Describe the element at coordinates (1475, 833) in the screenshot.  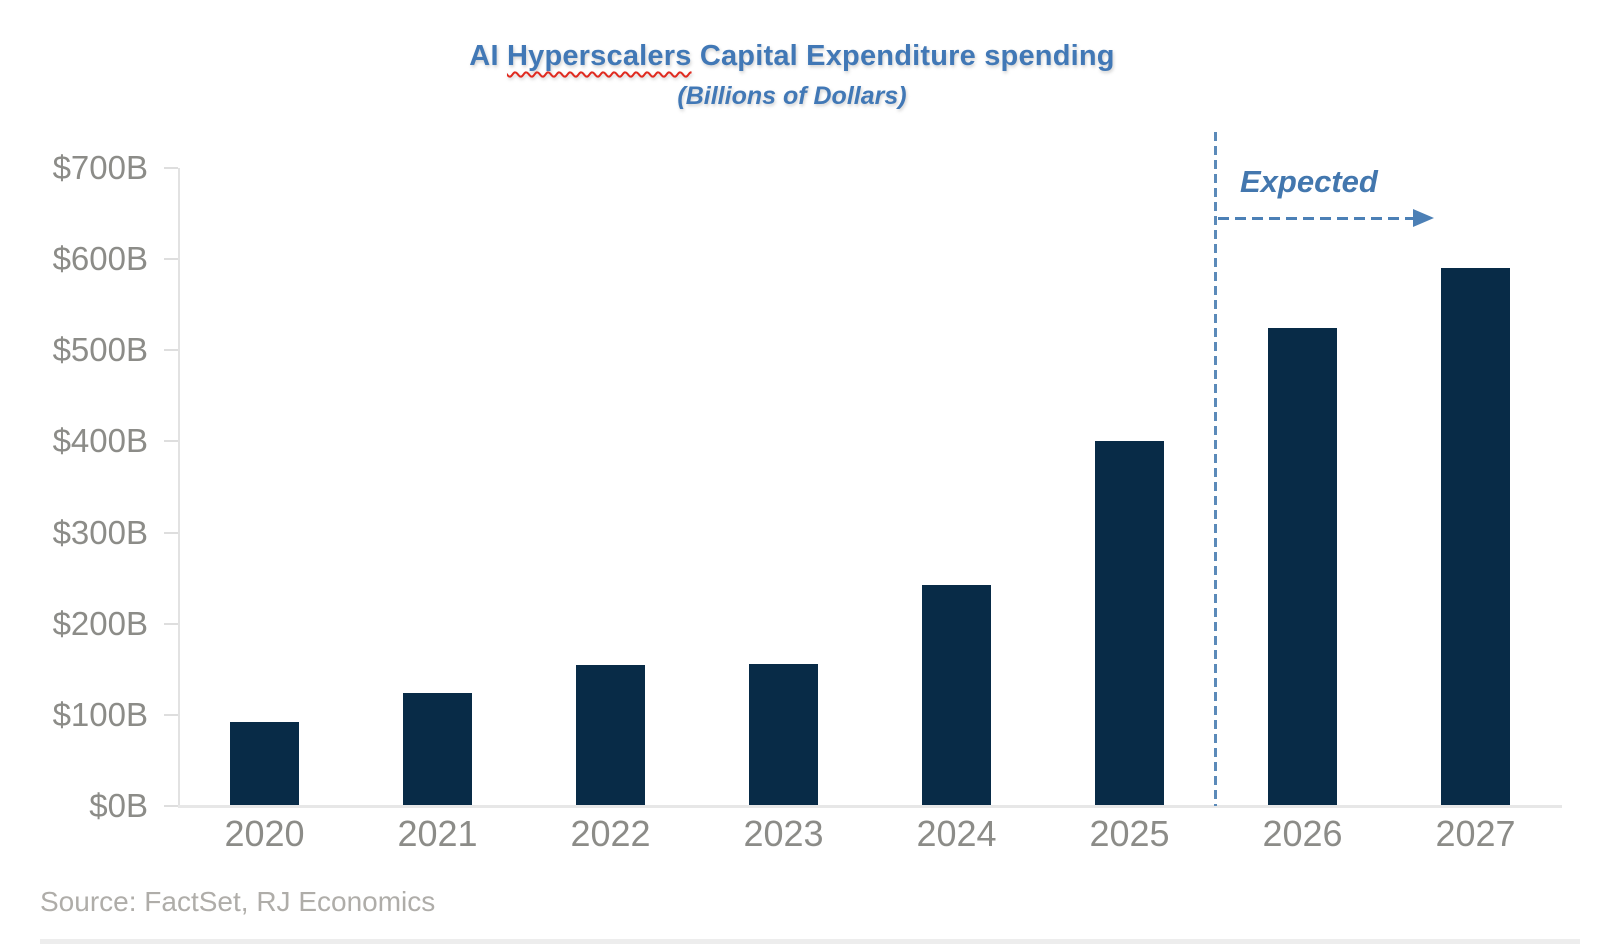
I see `x-axis-label-2027: 2027` at that location.